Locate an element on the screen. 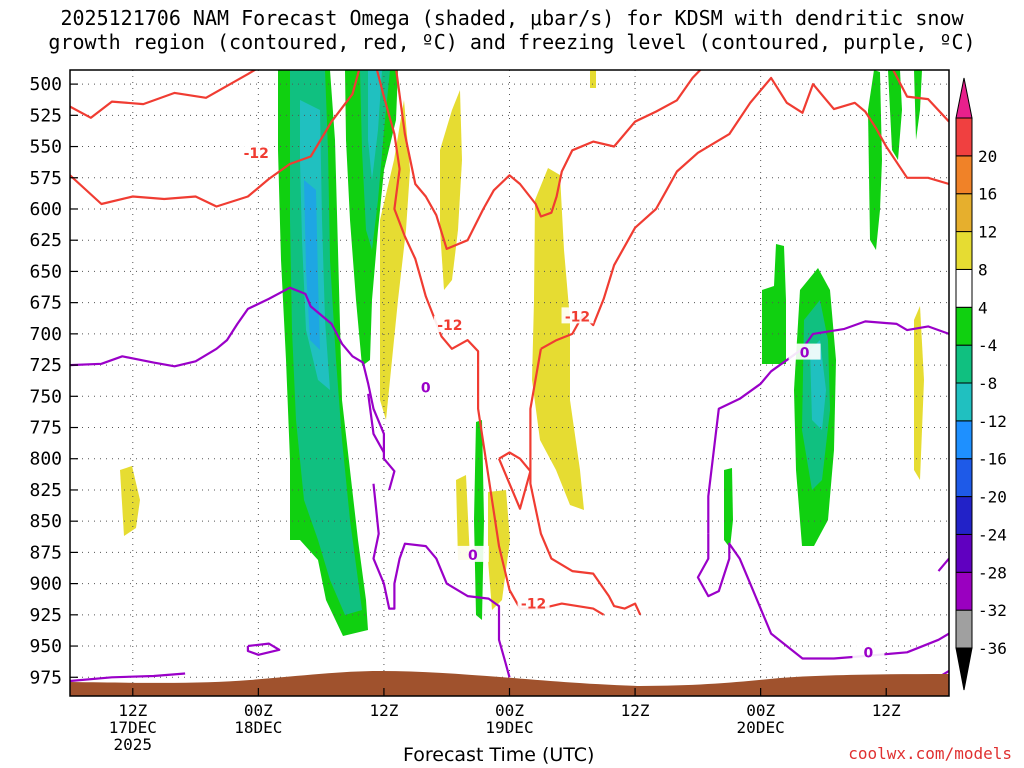 This screenshot has height=768, width=1024. y-tick-label: 625 is located at coordinates (45, 240).